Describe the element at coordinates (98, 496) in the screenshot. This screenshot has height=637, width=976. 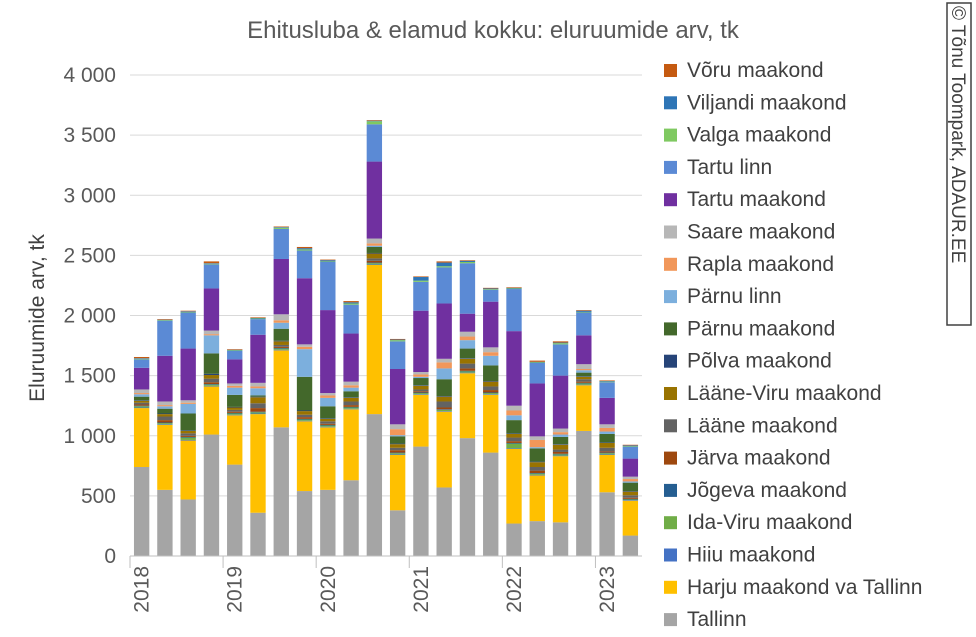
I see `y-tick-label: 500` at that location.